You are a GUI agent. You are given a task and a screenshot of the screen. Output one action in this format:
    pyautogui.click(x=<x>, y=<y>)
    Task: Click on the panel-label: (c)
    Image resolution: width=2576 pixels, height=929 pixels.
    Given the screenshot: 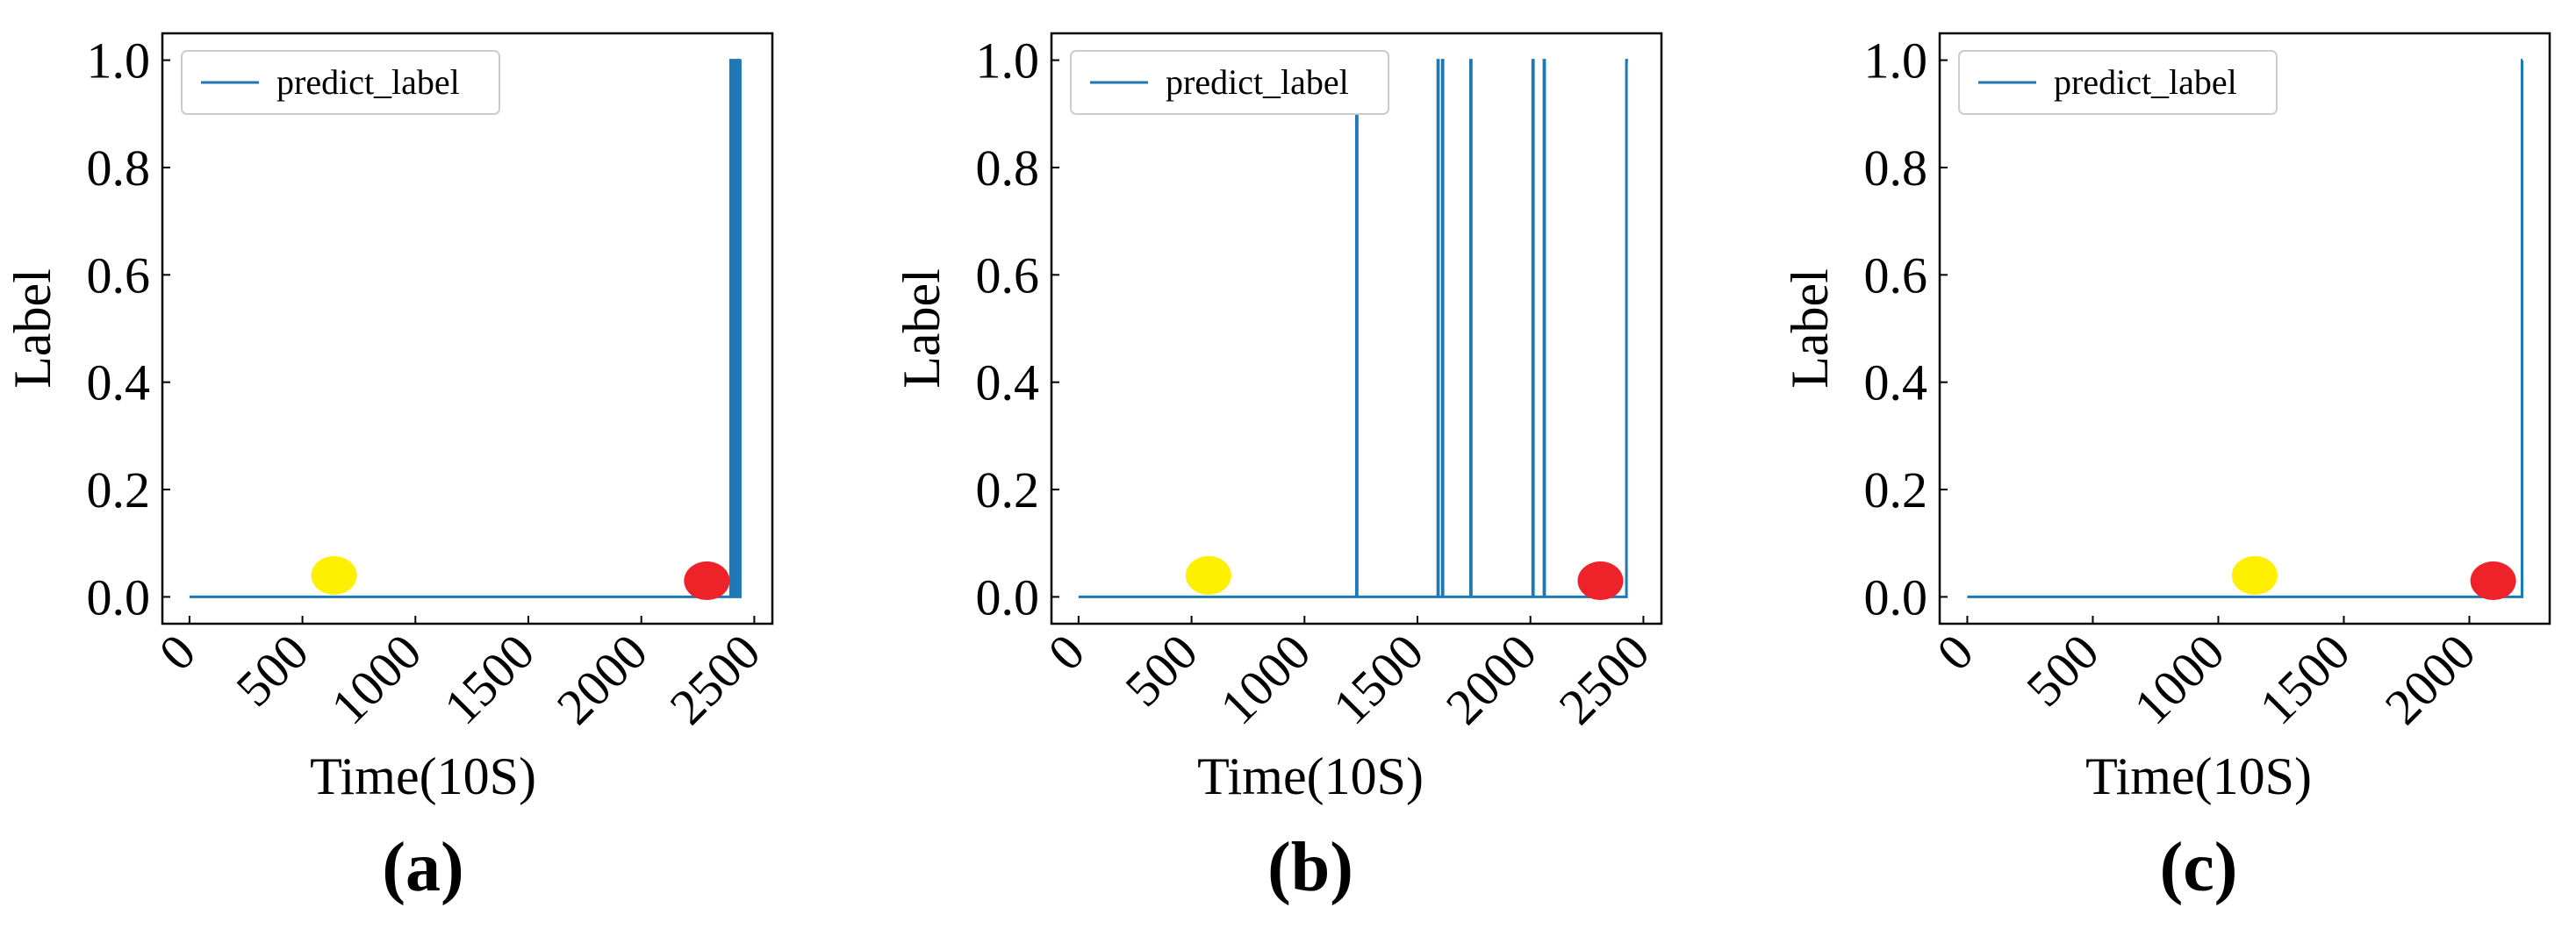 What is the action you would take?
    pyautogui.click(x=2199, y=867)
    